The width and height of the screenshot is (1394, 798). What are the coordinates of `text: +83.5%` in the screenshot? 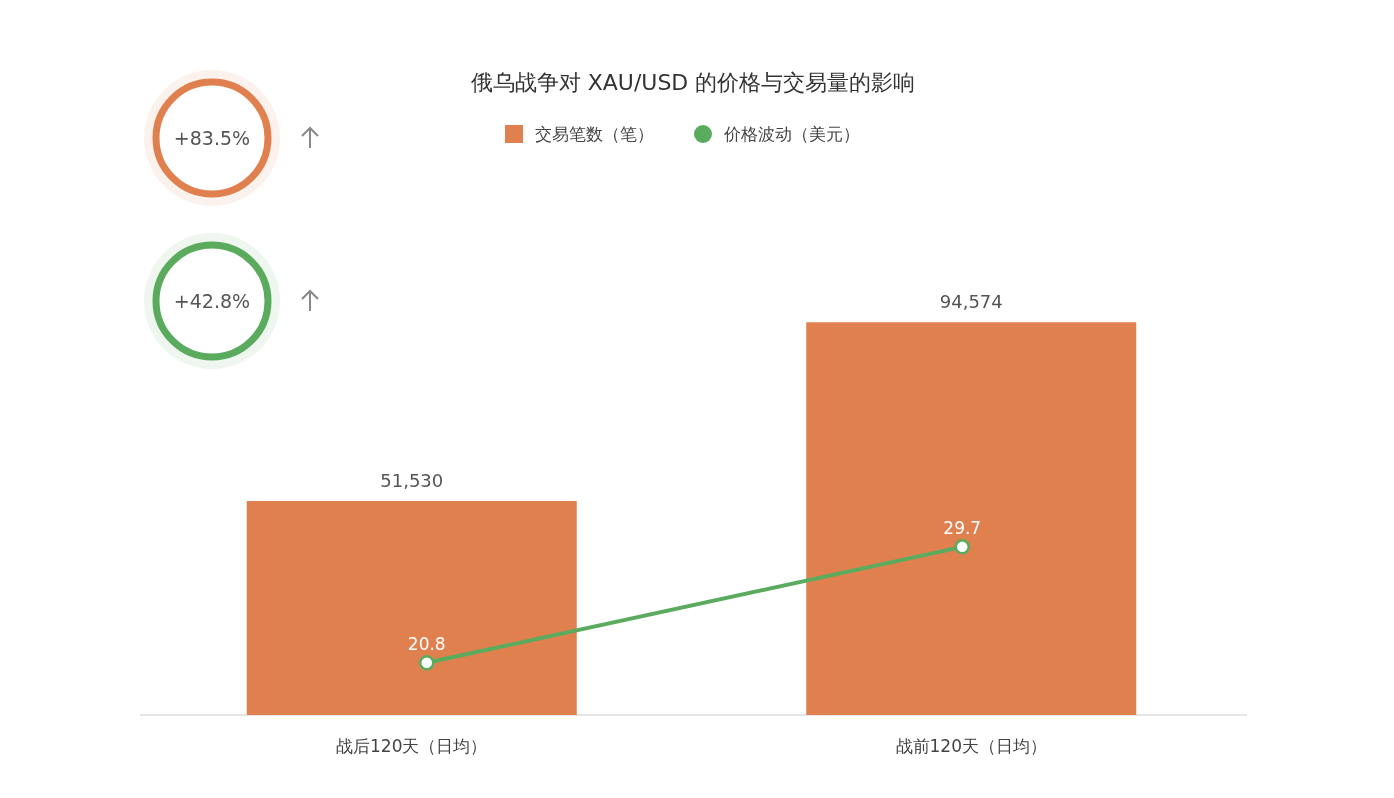 It's located at (212, 138).